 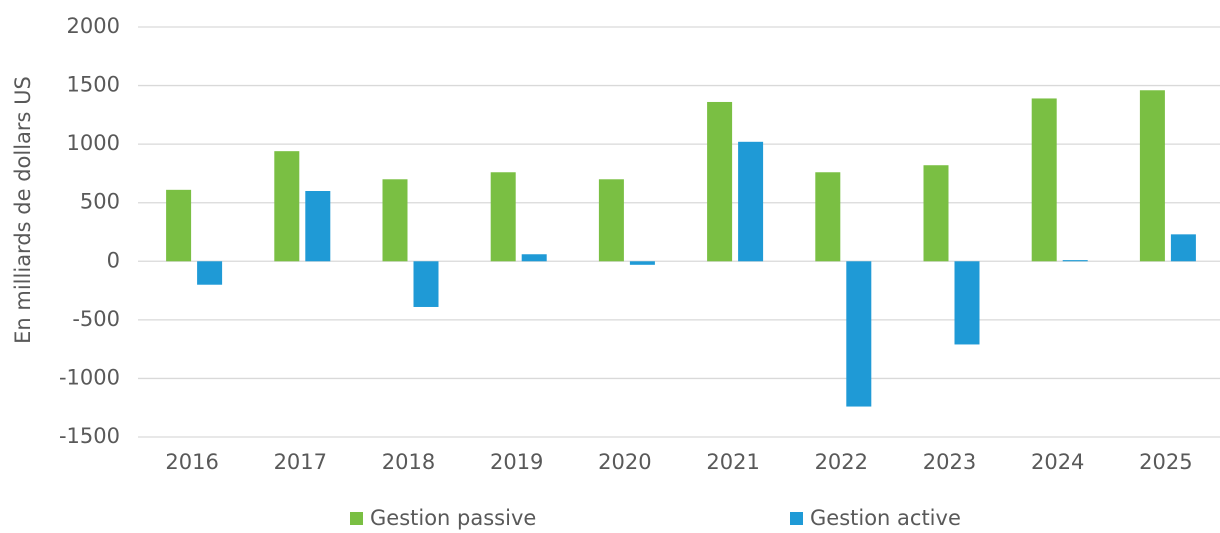 What do you see at coordinates (516, 462) in the screenshot?
I see `x-tick-label: 2019` at bounding box center [516, 462].